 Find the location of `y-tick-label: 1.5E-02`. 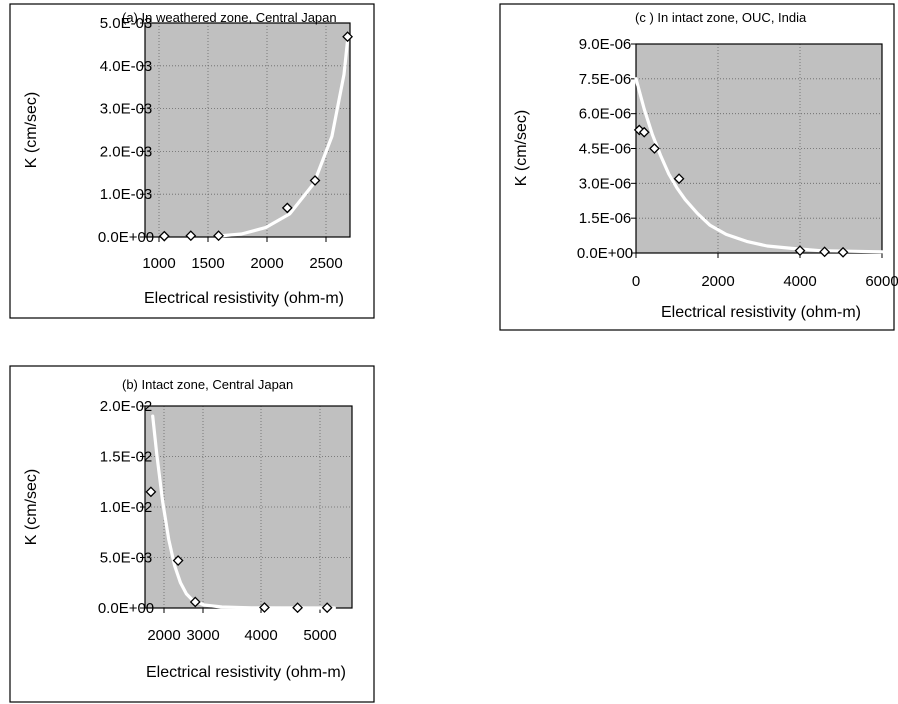

y-tick-label: 1.5E-02 is located at coordinates (126, 457).